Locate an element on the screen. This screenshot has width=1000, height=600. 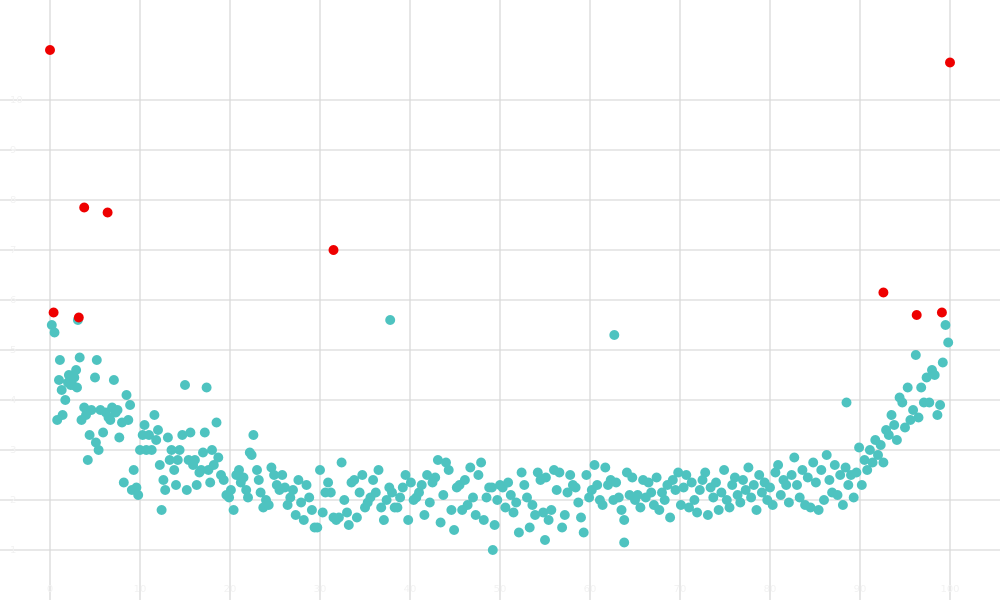
x-tick-label: 0 is located at coordinates (50, 589).